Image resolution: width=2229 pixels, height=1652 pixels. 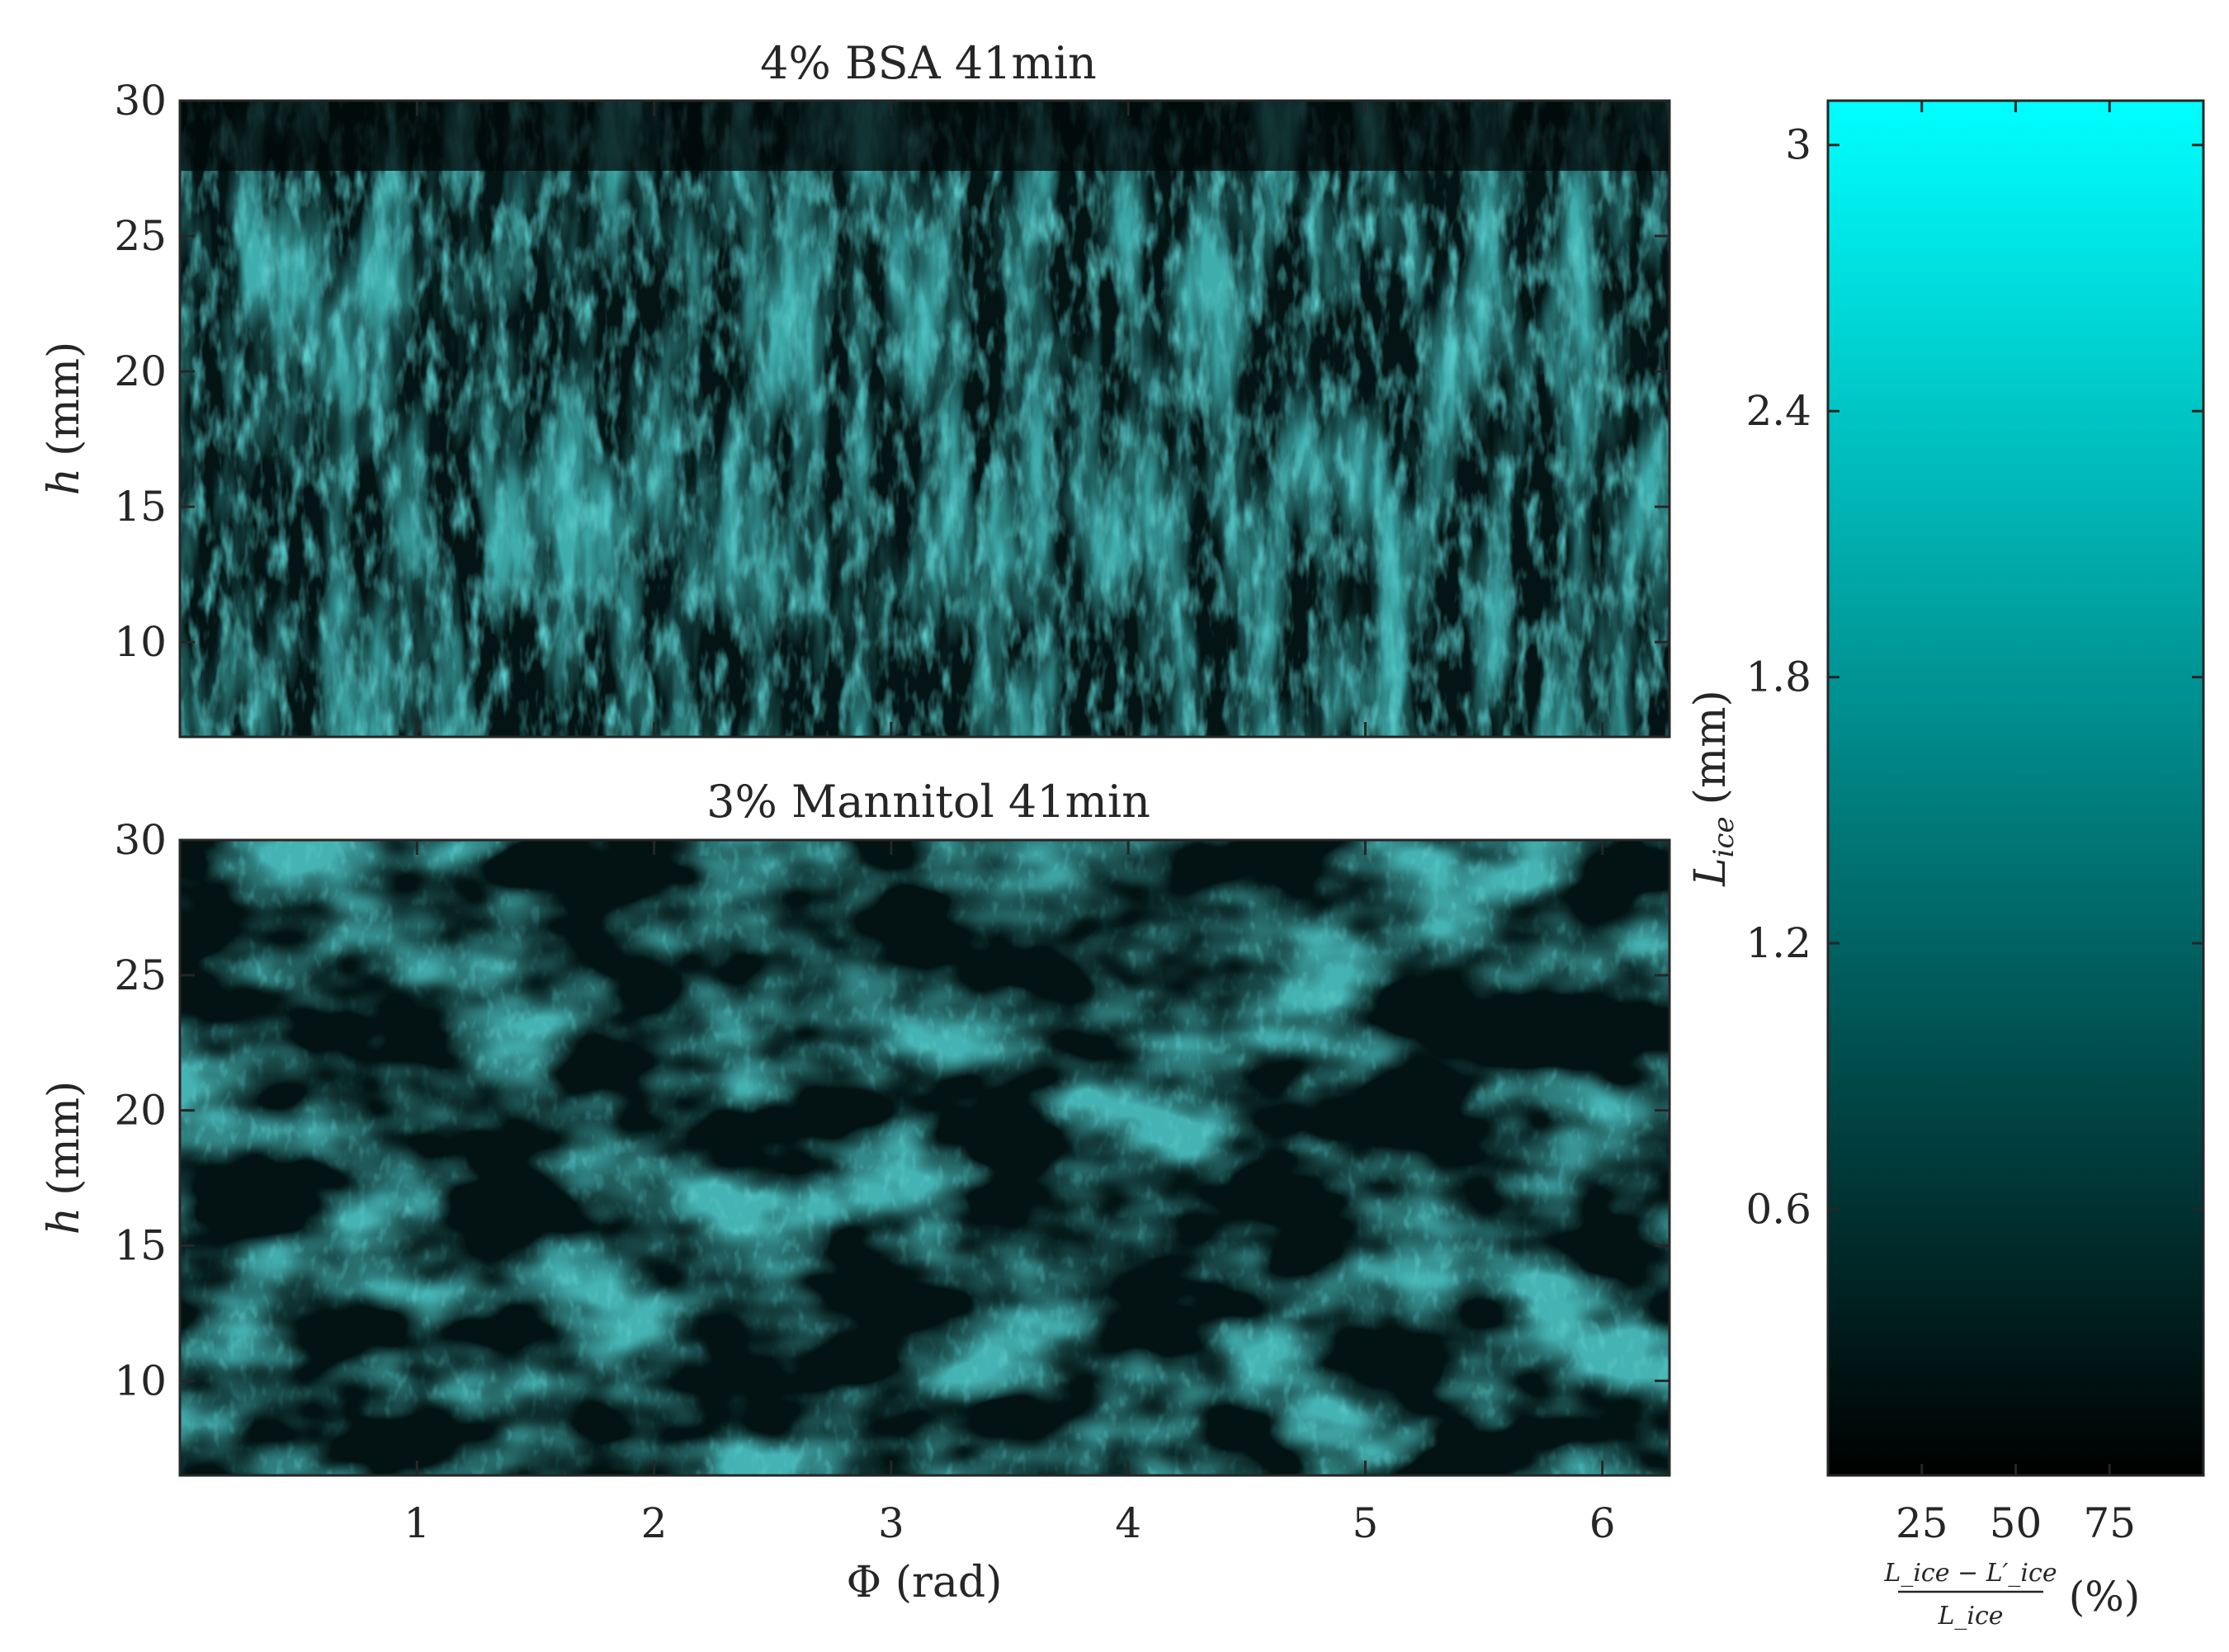 What do you see at coordinates (1778, 411) in the screenshot?
I see `colorbar-y-tick-label: 2.4` at bounding box center [1778, 411].